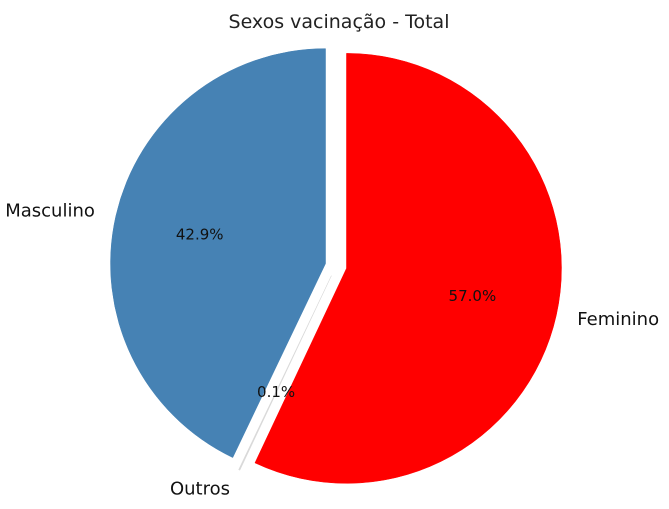 The height and width of the screenshot is (509, 669). What do you see at coordinates (285, 373) in the screenshot?
I see `pie-slice-outros` at bounding box center [285, 373].